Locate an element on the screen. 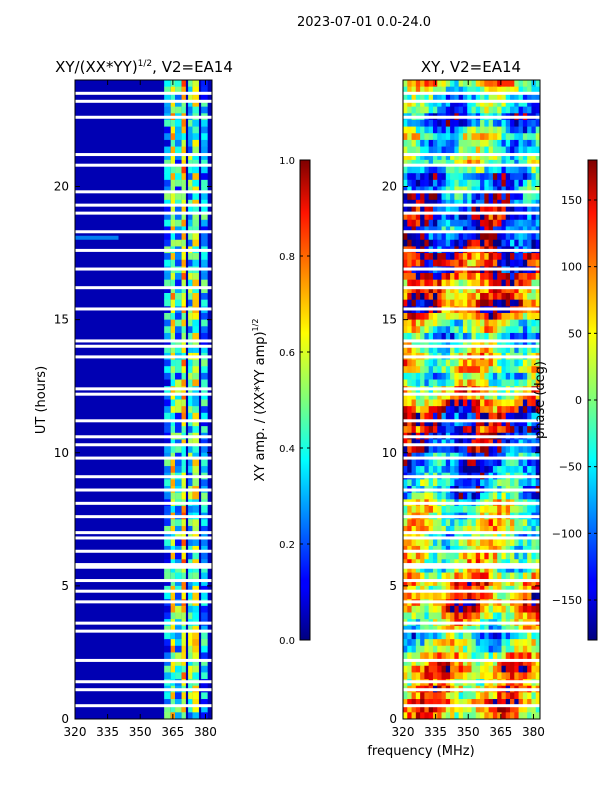 This screenshot has height=800, width=600. amplitude-title-tail: , V2=EA14 is located at coordinates (192, 67).